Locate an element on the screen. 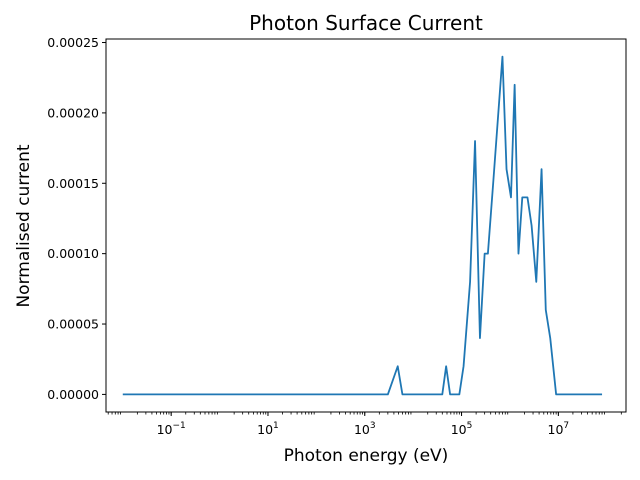 This screenshot has width=640, height=480. x-tick-label: 10⁷ is located at coordinates (559, 429).